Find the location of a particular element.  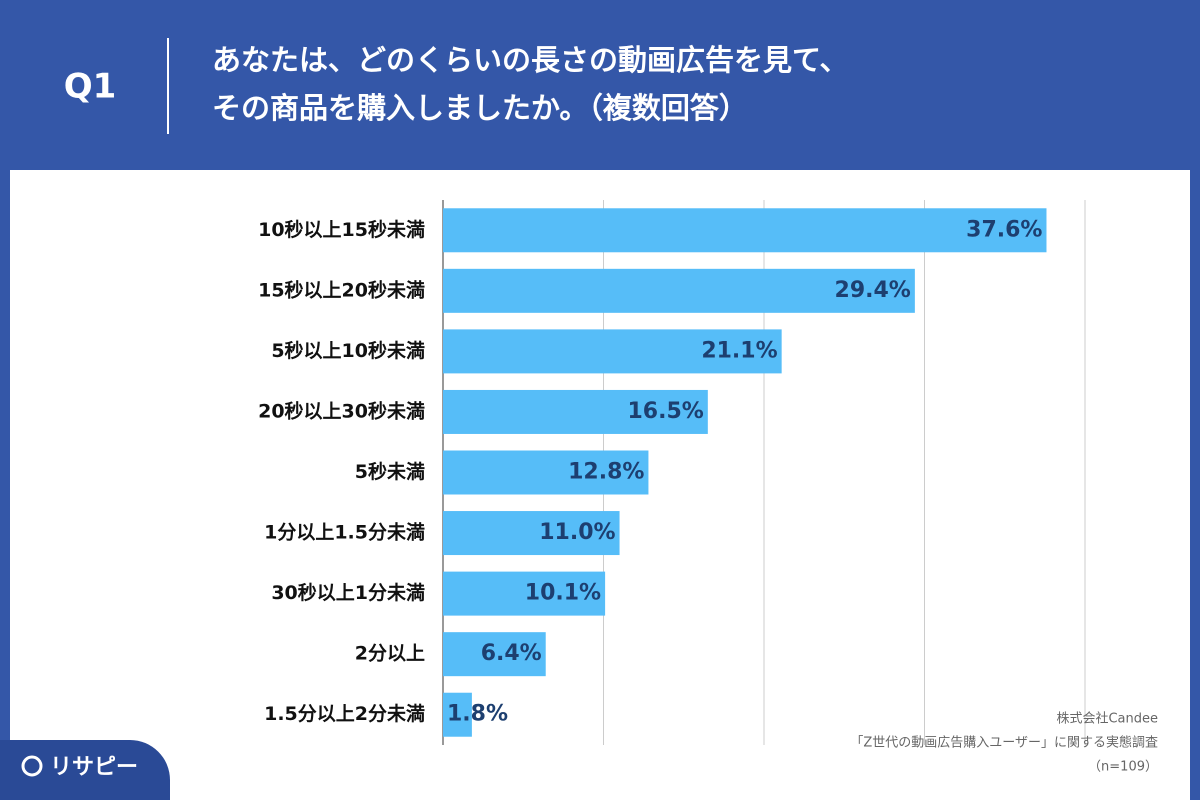

value-label: 1.8% is located at coordinates (477, 714).